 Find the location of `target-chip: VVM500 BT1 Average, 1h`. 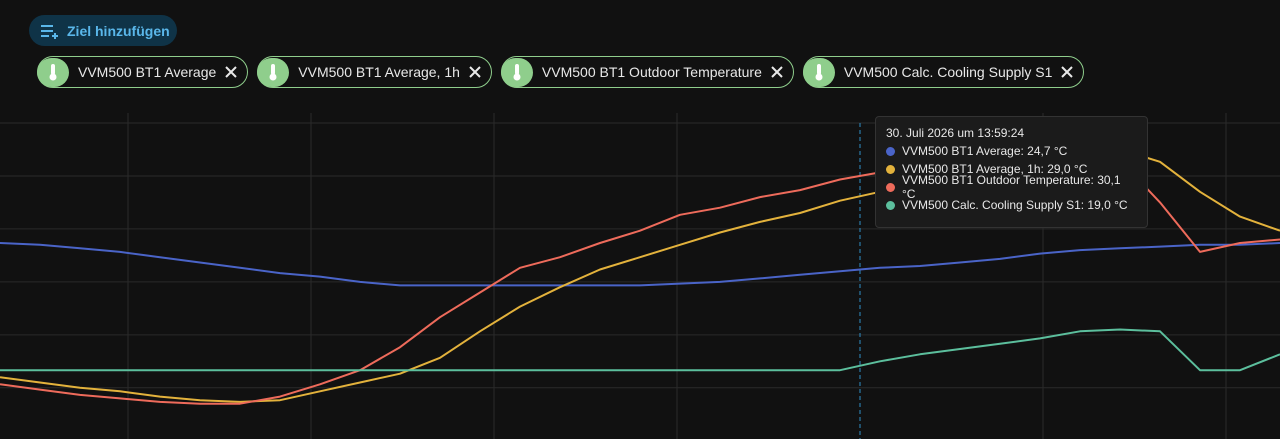

target-chip: VVM500 BT1 Average, 1h is located at coordinates (374, 72).